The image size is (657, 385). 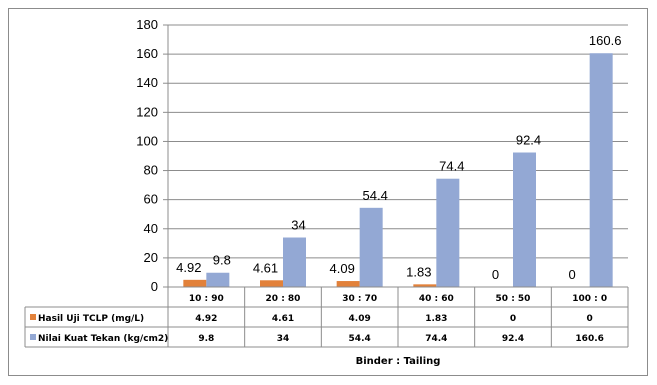 What do you see at coordinates (206, 339) in the screenshot?
I see `table-value: 9.8` at bounding box center [206, 339].